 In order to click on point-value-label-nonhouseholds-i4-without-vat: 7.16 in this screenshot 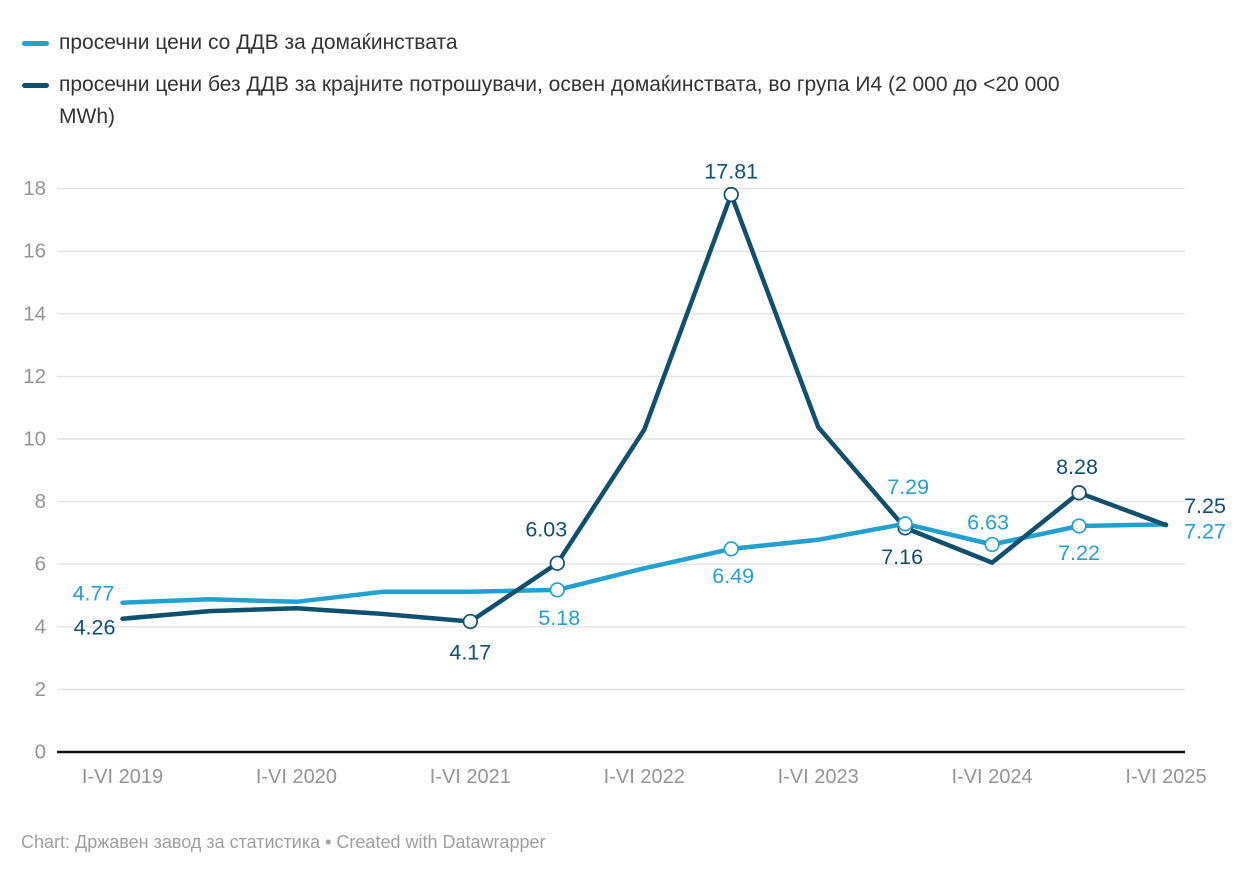, I will do `click(902, 557)`.